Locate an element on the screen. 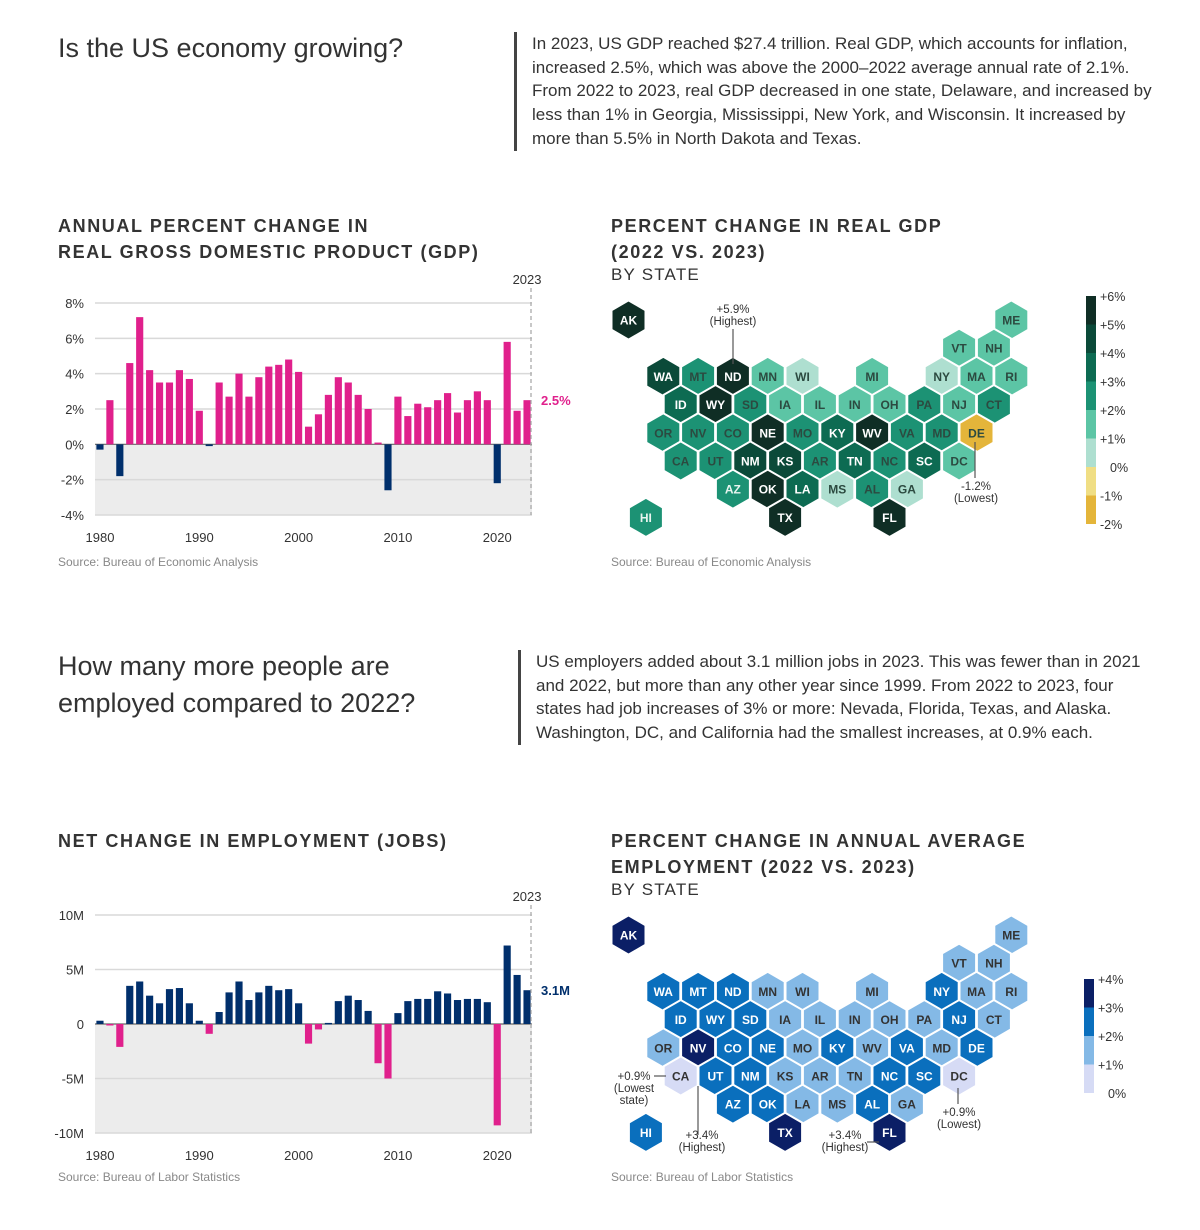 This screenshot has height=1230, width=1200. state-label: ME is located at coordinates (1011, 936).